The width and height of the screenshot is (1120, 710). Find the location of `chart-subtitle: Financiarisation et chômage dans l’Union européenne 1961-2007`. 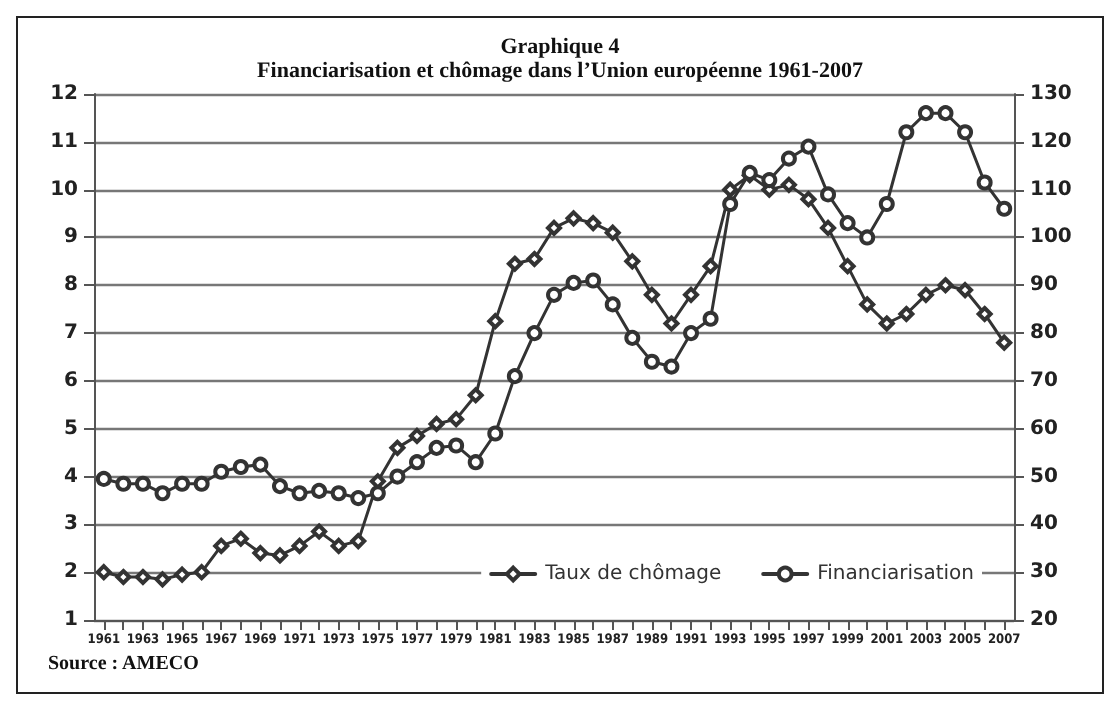

chart-subtitle: Financiarisation et chômage dans l’Union européenne 1961-2007 is located at coordinates (560, 71).